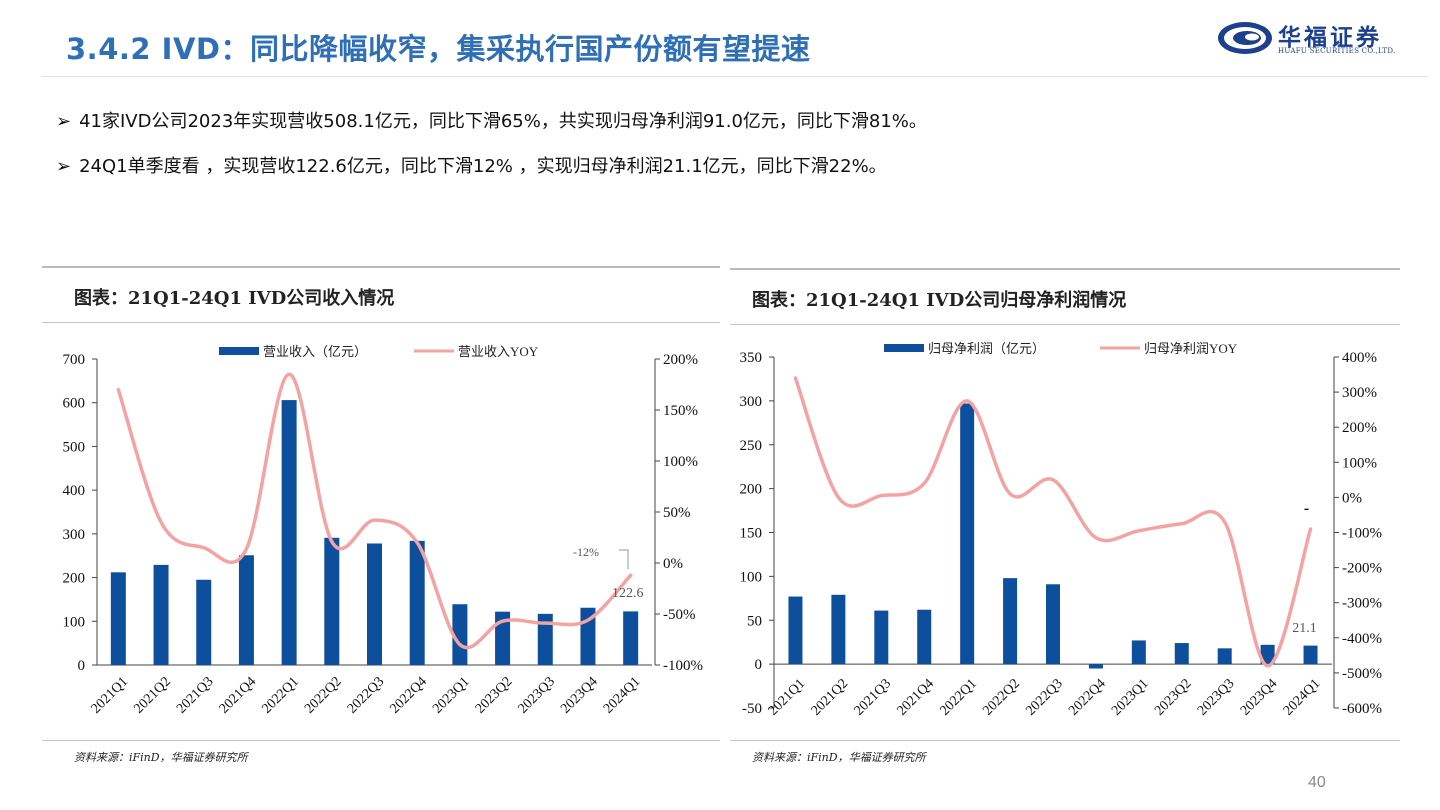  Describe the element at coordinates (1317, 782) in the screenshot. I see `page-number: 40` at that location.